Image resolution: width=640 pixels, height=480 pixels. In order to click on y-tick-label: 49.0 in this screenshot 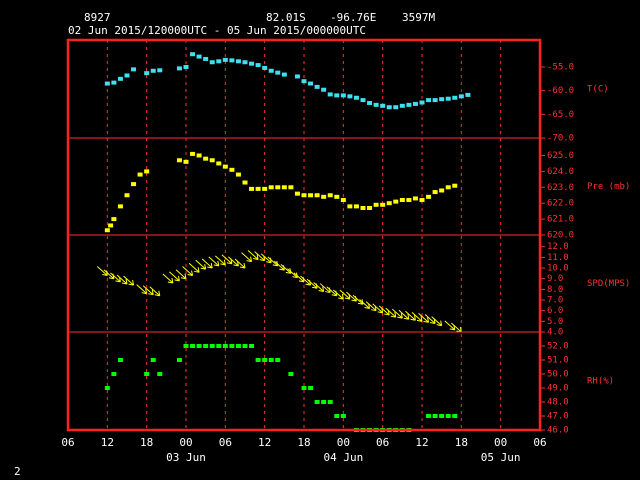, I will do `click(558, 389)`.